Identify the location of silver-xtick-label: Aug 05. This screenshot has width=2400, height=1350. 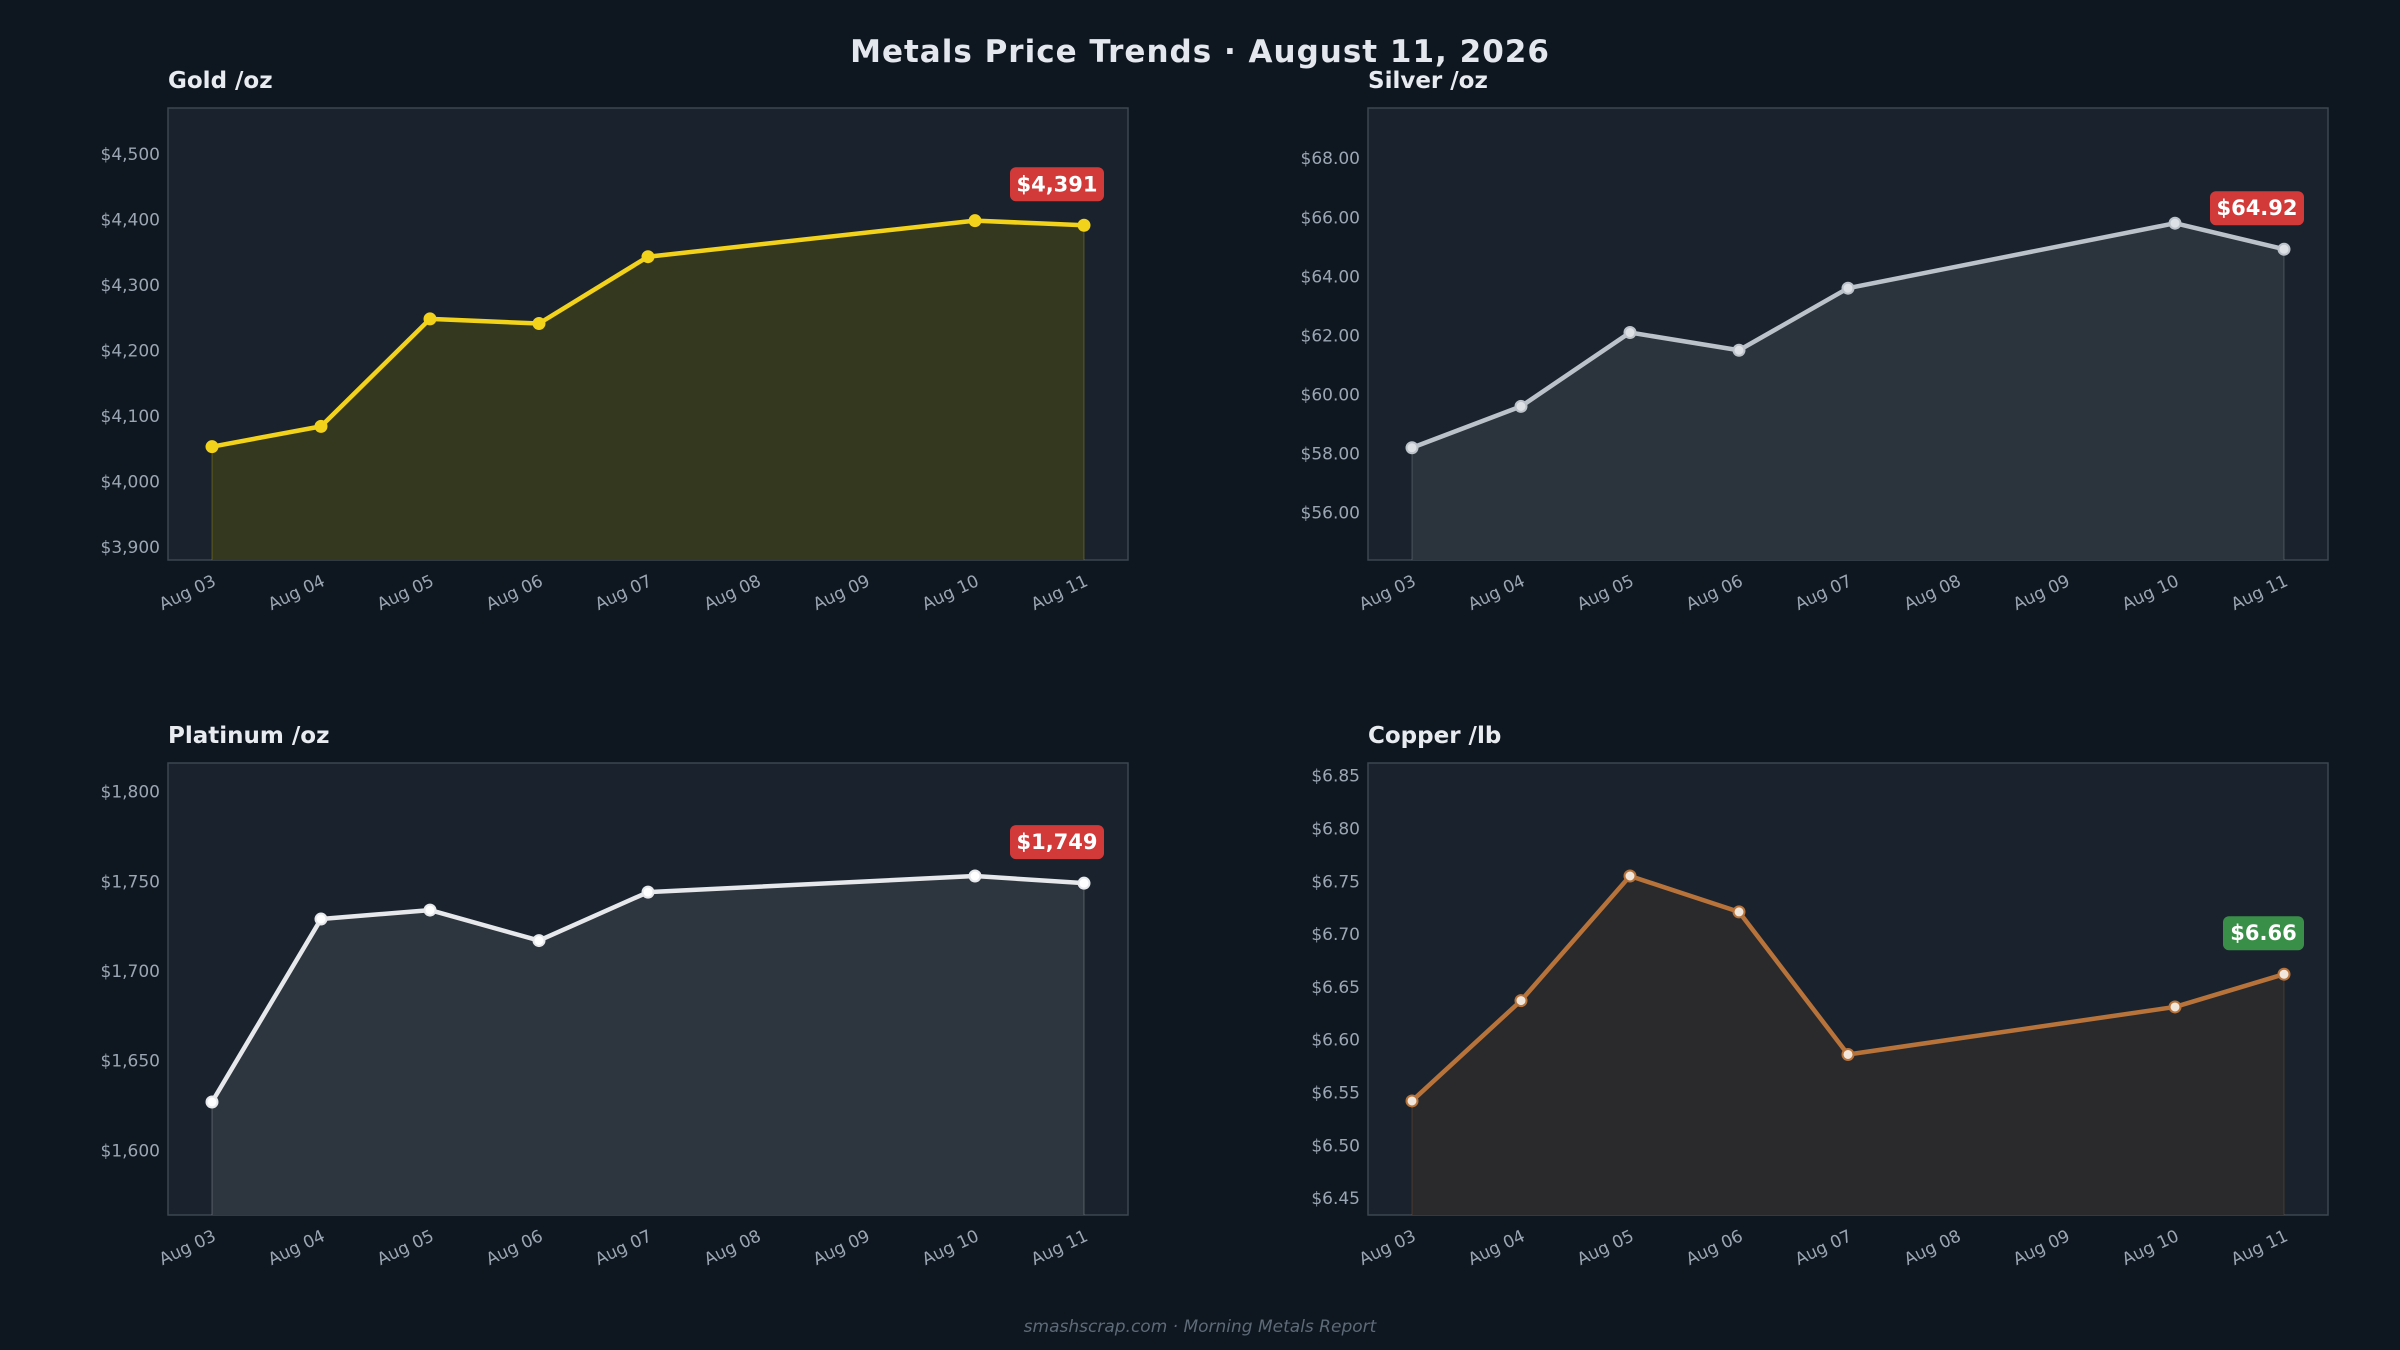
(1605, 593).